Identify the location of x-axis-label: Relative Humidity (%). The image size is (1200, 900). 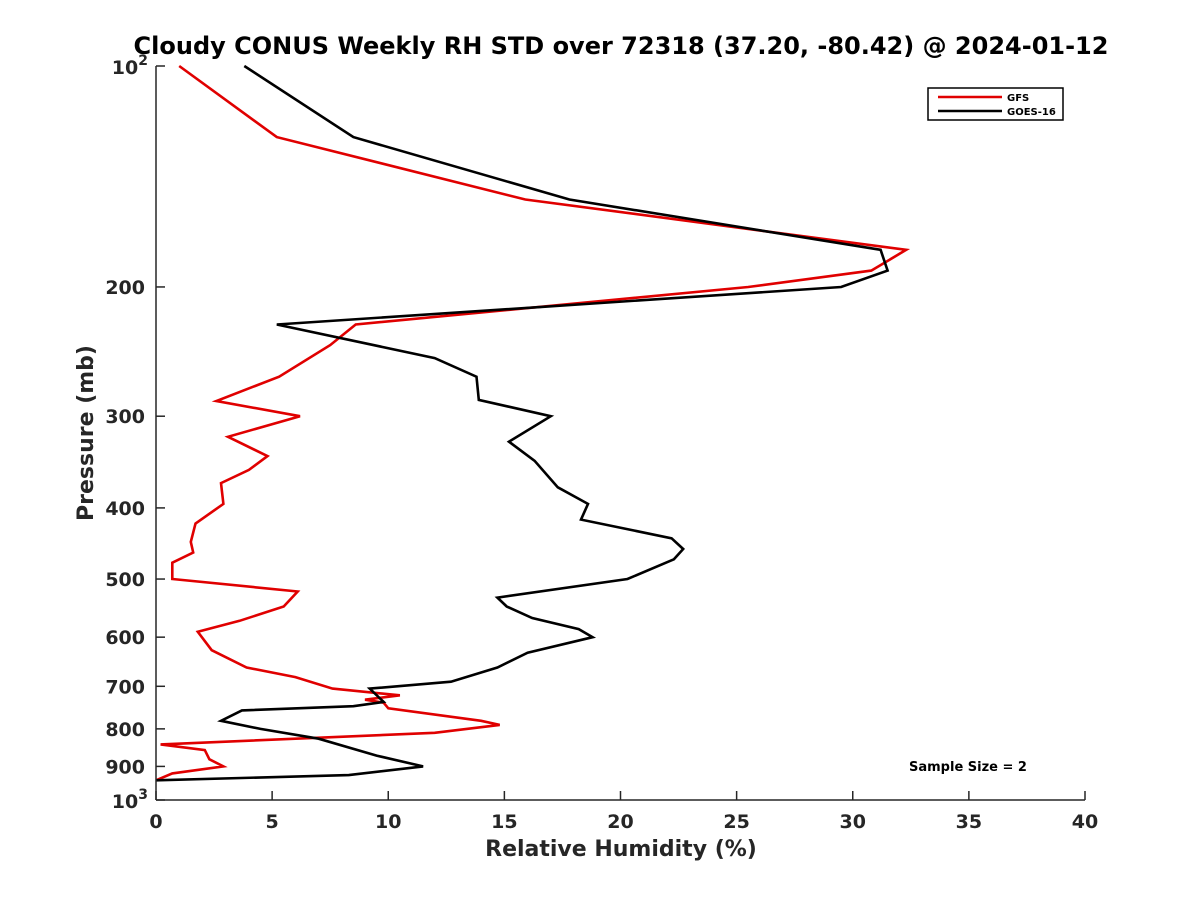
(621, 849).